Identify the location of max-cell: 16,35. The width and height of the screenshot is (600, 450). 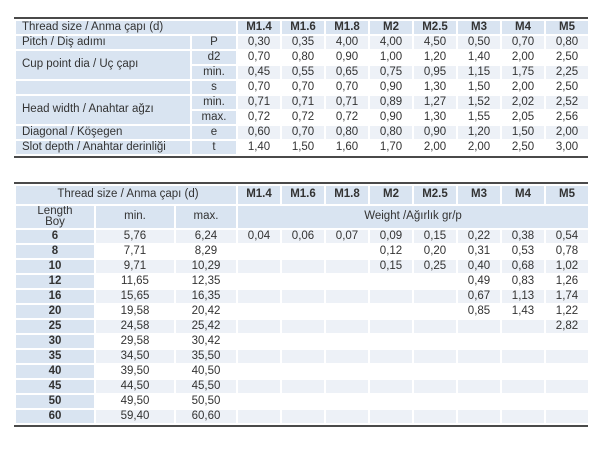
(206, 296).